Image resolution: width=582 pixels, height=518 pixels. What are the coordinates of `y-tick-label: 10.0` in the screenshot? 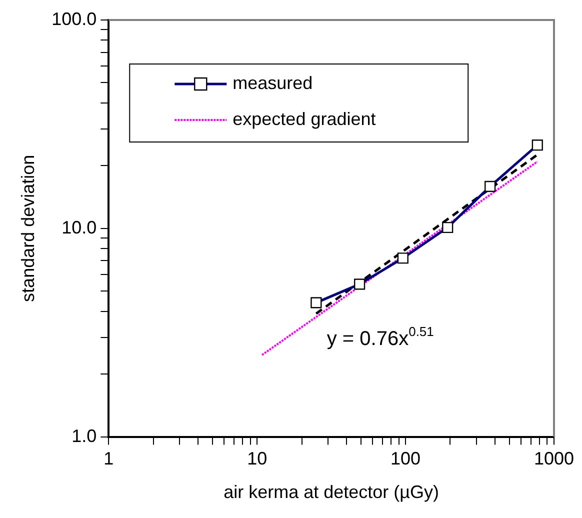 It's located at (79, 227).